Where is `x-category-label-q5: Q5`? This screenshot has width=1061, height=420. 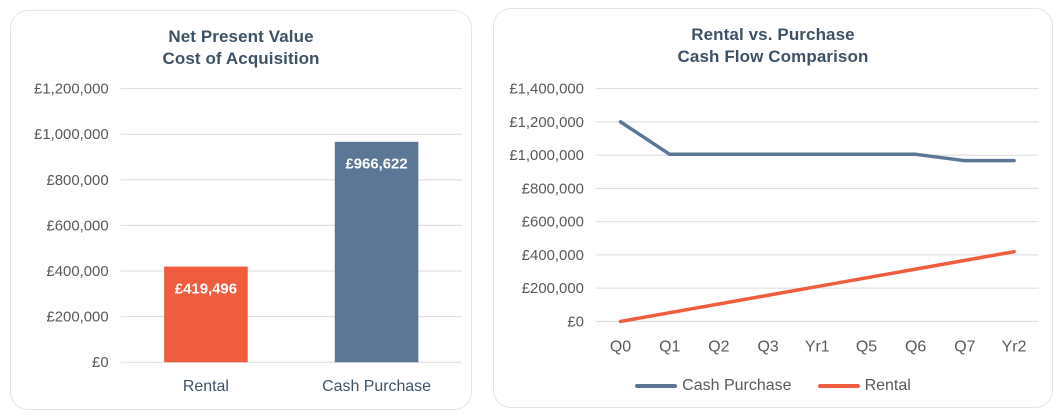
x-category-label-q5: Q5 is located at coordinates (866, 346).